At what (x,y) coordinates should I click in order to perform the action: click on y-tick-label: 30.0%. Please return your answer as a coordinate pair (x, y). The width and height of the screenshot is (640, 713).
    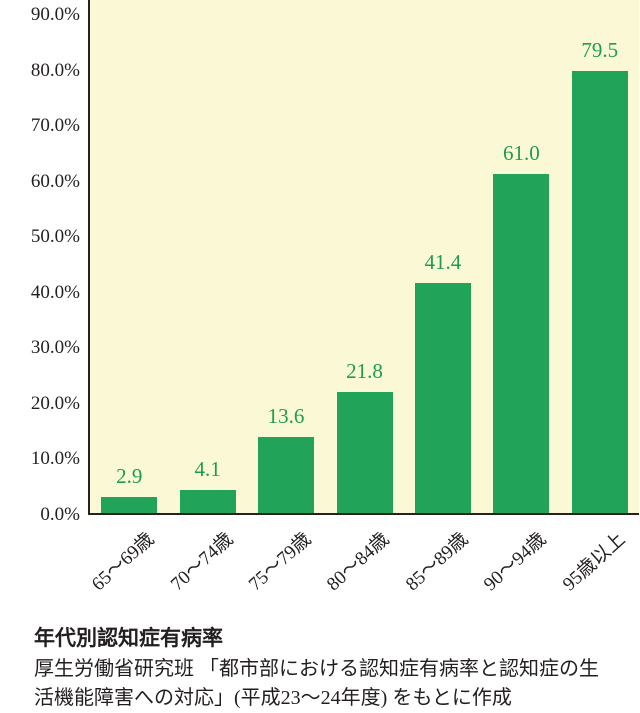
    Looking at the image, I should click on (55, 348).